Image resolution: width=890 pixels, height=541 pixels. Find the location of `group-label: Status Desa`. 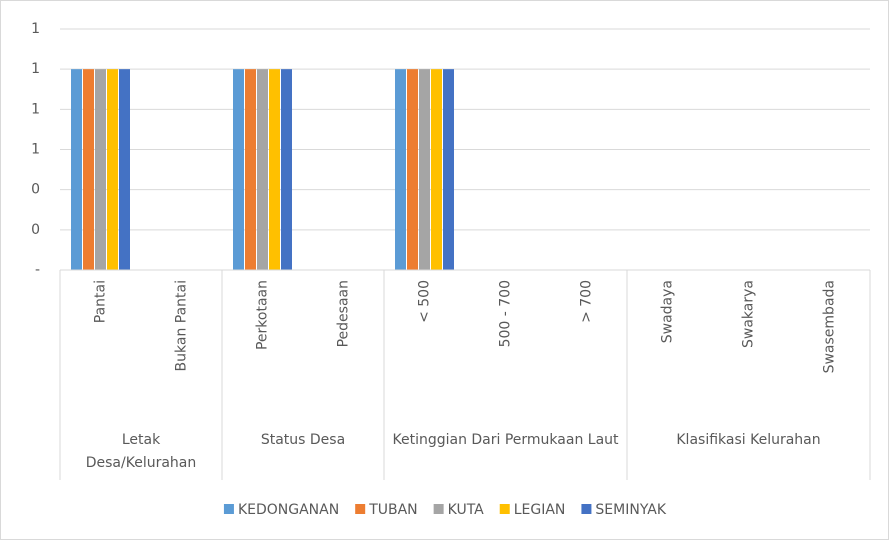

group-label: Status Desa is located at coordinates (303, 440).